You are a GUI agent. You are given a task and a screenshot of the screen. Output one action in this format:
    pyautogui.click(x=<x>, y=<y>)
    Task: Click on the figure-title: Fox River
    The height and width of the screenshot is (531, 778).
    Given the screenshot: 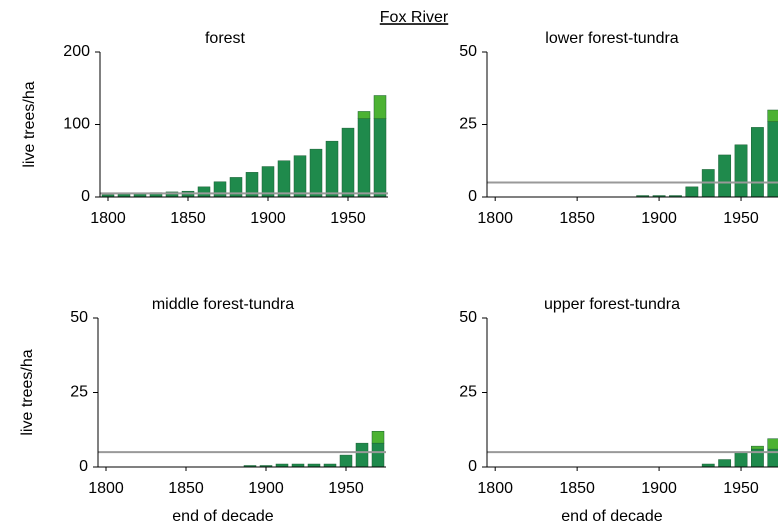 What is the action you would take?
    pyautogui.click(x=414, y=17)
    